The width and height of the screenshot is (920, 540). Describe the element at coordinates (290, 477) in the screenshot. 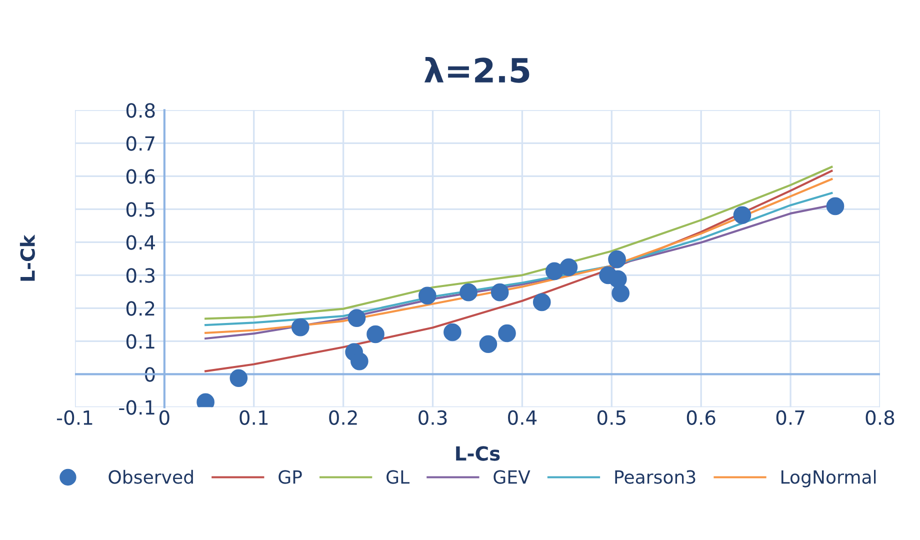

I see `legend-label: GP` at that location.